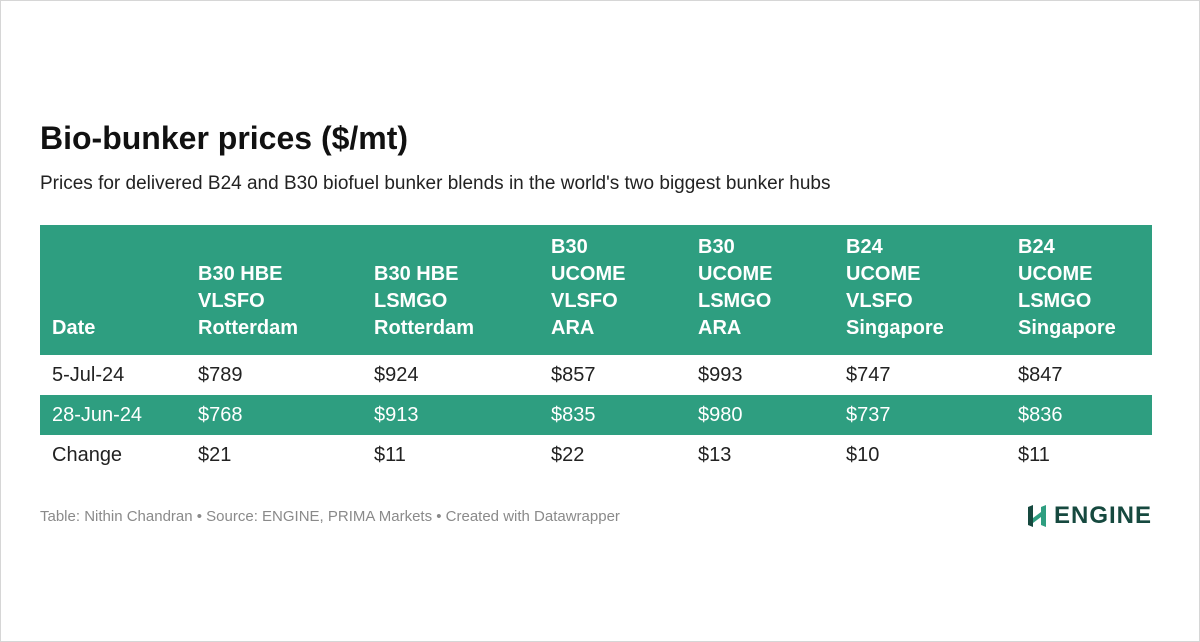 This screenshot has height=642, width=1200. I want to click on table-row: 28-Jun-24 $768 $913 $835 $980 $737 $836, so click(596, 415).